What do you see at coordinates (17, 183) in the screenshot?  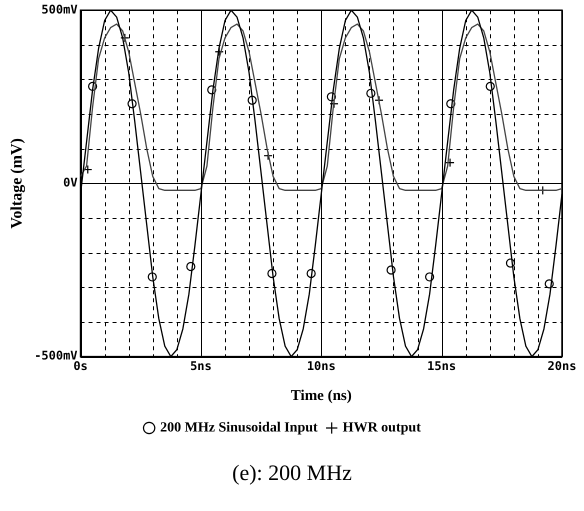 I see `y-axis-title: Voltage (mV)` at bounding box center [17, 183].